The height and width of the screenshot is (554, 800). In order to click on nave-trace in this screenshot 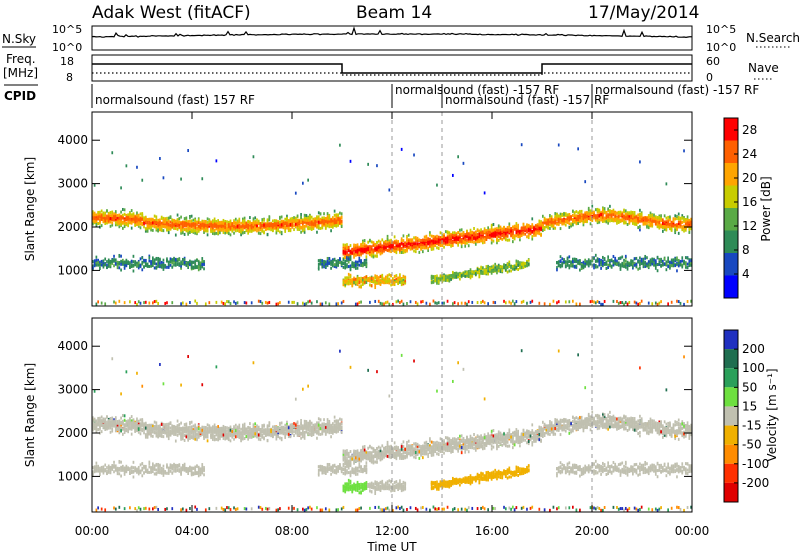, I will do `click(392, 74)`.